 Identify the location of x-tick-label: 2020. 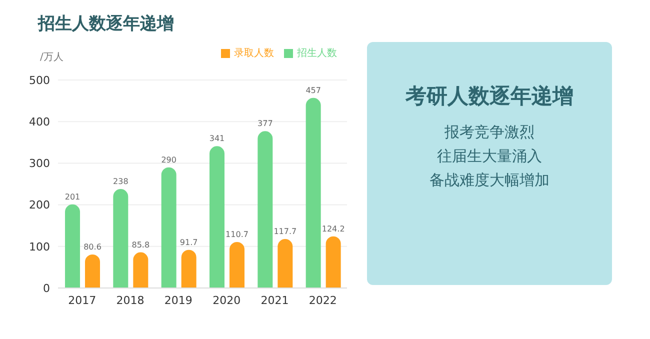
(226, 300).